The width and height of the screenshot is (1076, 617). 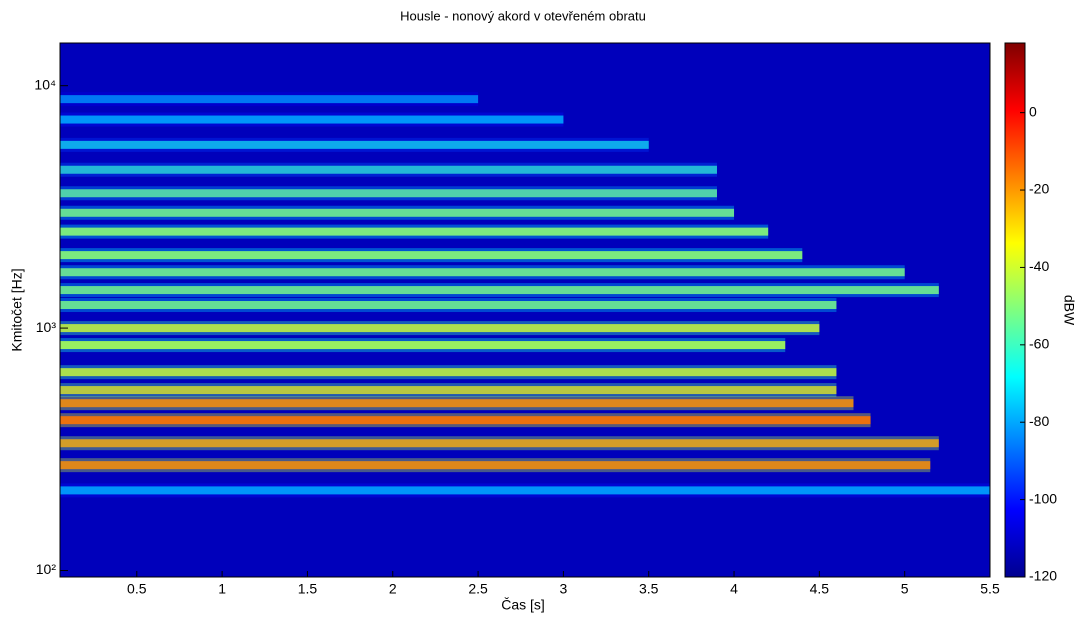 What do you see at coordinates (1043, 576) in the screenshot?
I see `colorbar-tick-label: -120` at bounding box center [1043, 576].